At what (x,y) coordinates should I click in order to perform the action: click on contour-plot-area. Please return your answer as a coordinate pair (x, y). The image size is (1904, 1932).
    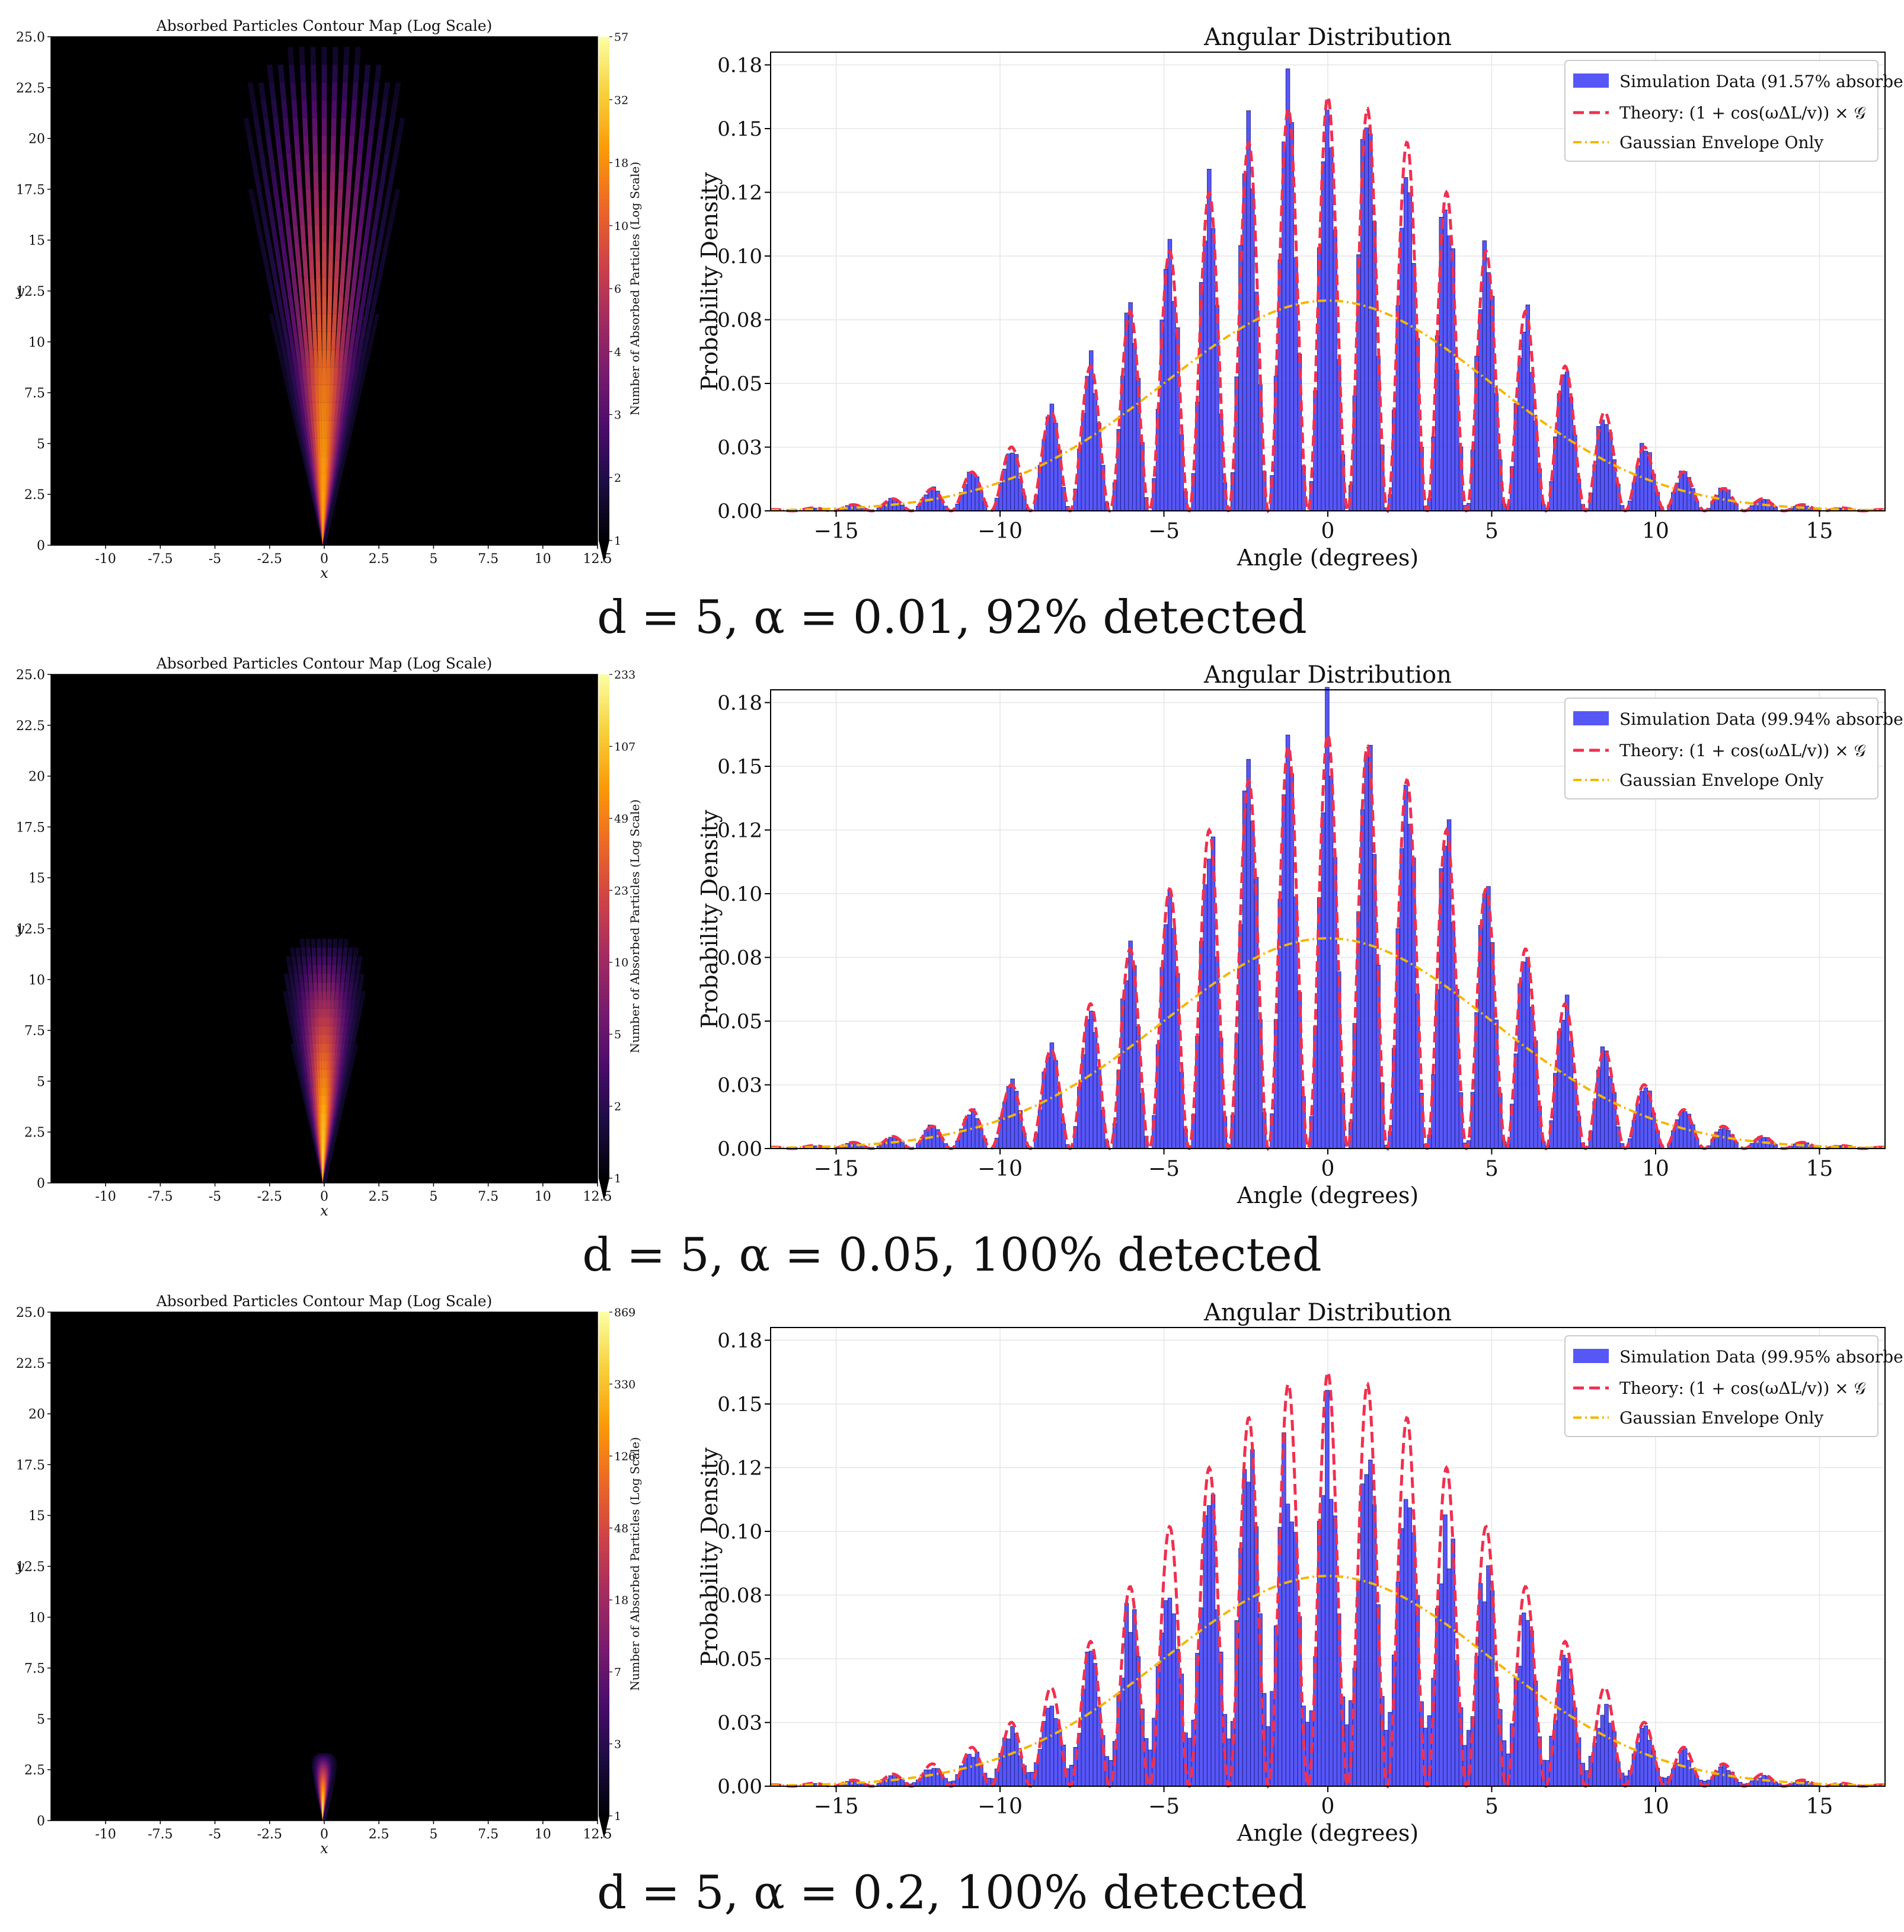
    Looking at the image, I should click on (324, 1567).